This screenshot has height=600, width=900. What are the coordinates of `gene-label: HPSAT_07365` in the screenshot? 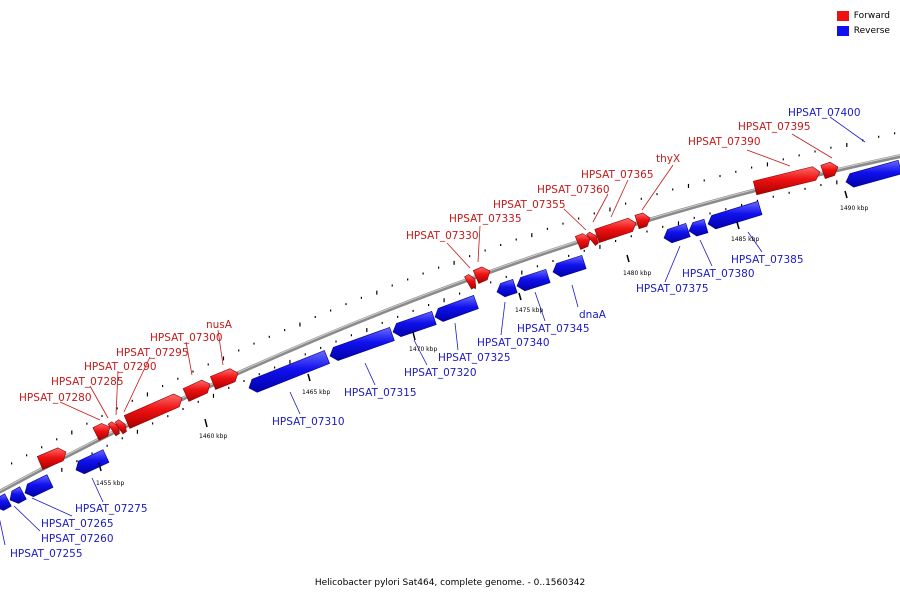 It's located at (617, 175).